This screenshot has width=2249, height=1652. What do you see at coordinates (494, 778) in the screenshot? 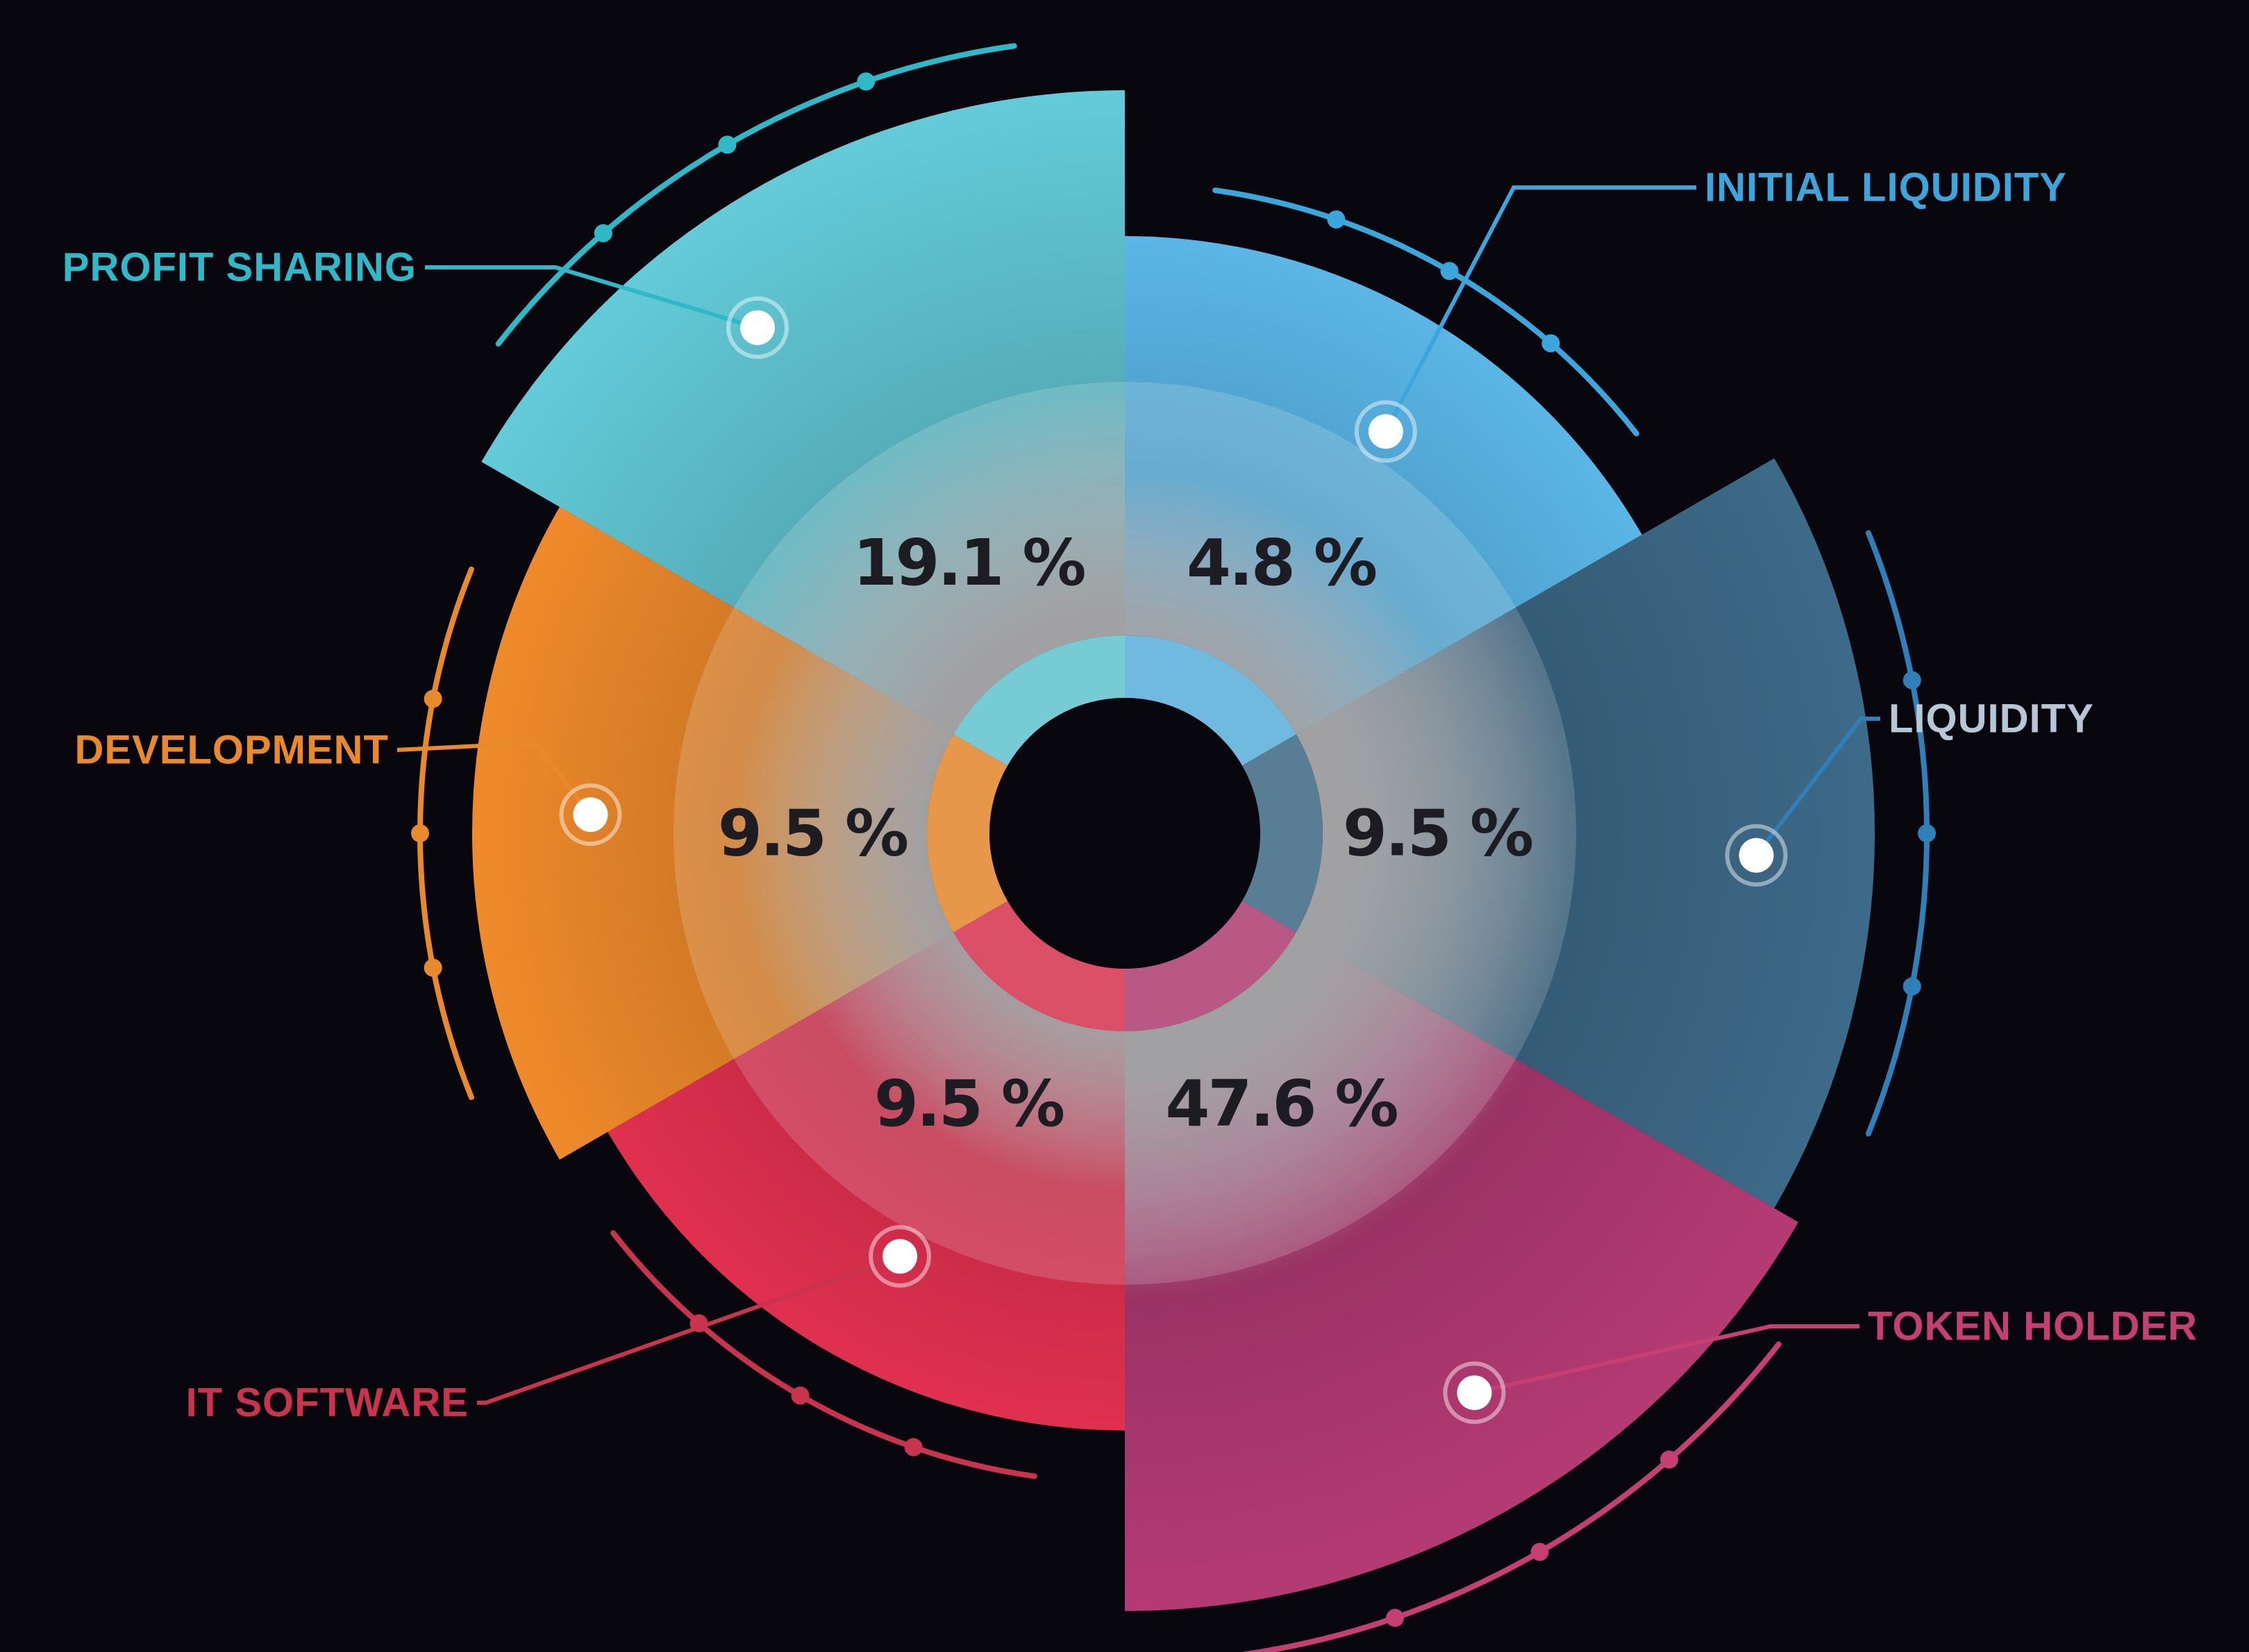
I see `leader-line-development` at bounding box center [494, 778].